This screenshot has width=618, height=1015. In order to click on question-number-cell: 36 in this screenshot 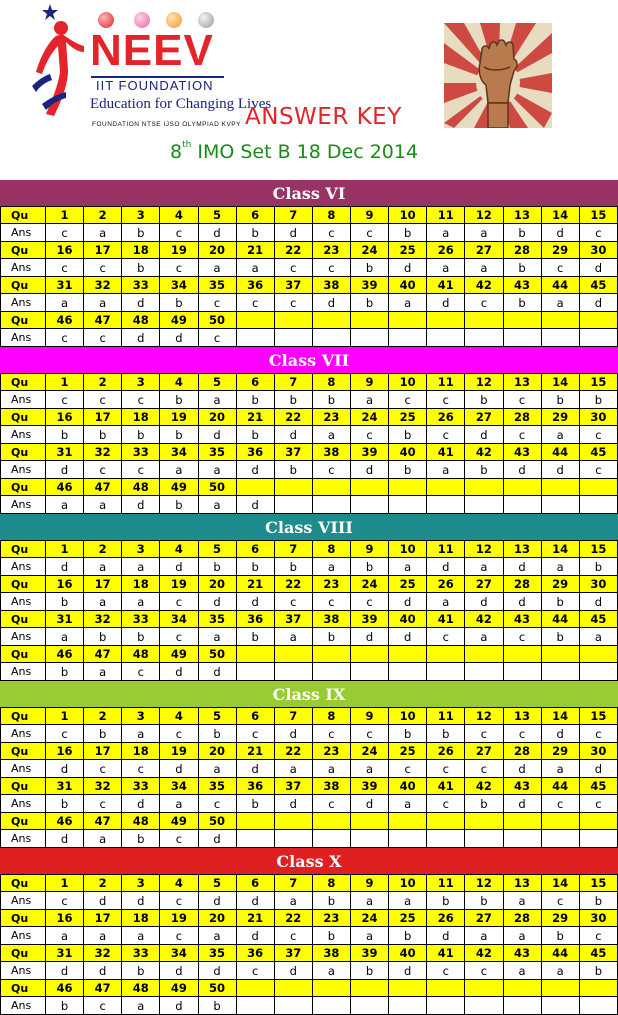, I will do `click(255, 953)`.